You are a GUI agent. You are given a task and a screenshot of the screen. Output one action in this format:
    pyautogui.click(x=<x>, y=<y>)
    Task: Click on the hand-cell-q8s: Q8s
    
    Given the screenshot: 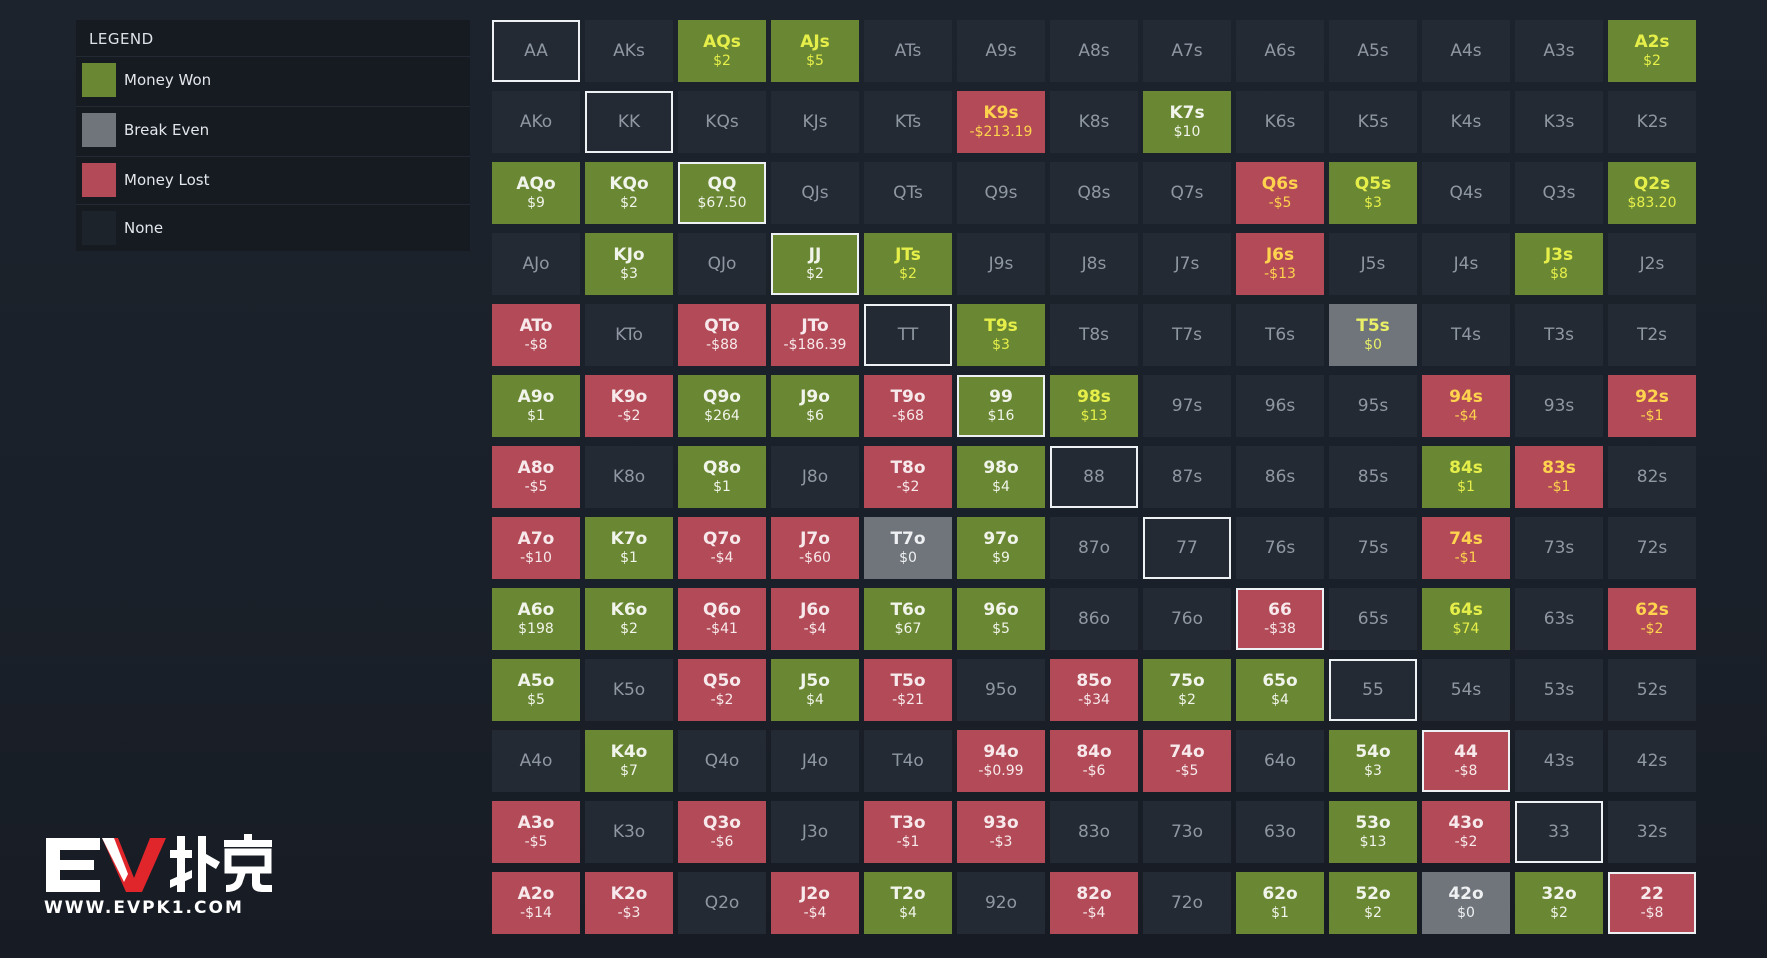 What is the action you would take?
    pyautogui.click(x=1094, y=193)
    